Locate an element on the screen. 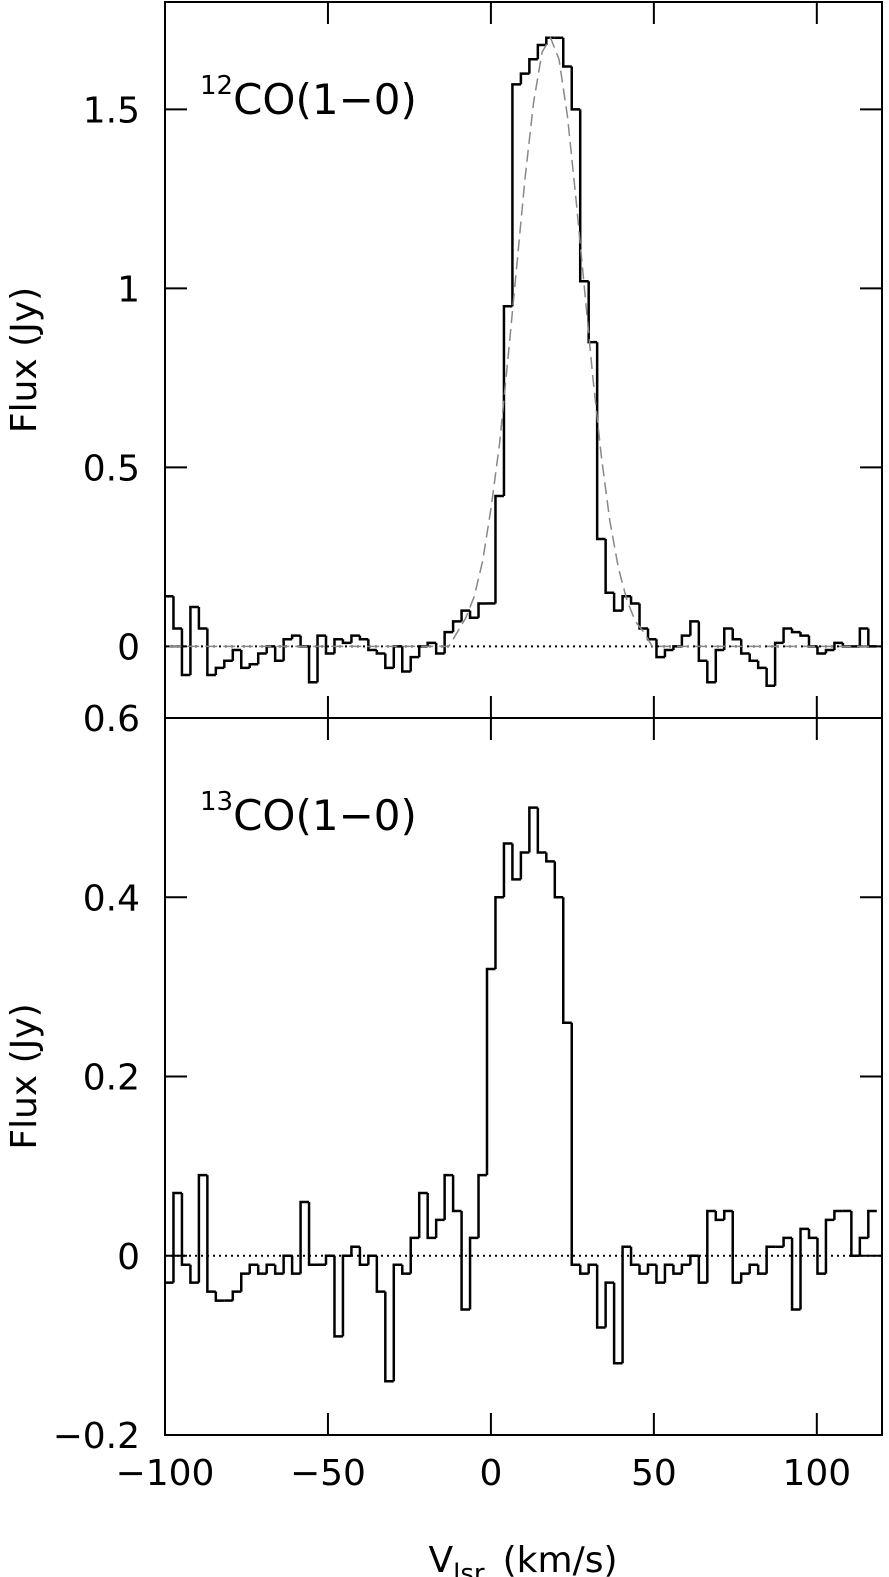 This screenshot has width=889, height=1577. annotation-isotope: 13 is located at coordinates (216, 802).